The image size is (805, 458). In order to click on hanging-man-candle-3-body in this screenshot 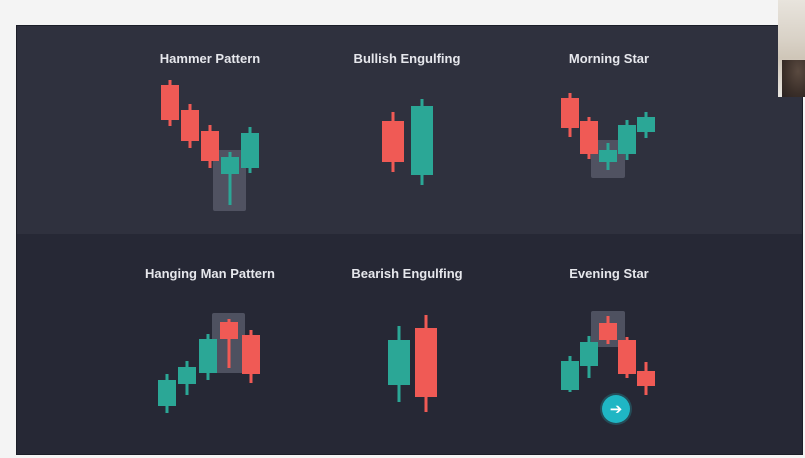, I will do `click(208, 356)`.